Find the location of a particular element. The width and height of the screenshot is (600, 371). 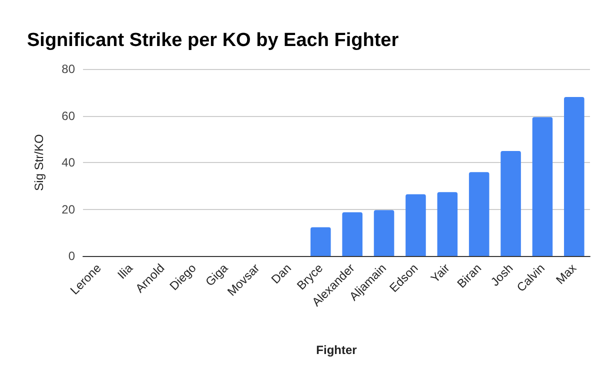

y-tick-label: 60 is located at coordinates (69, 115).